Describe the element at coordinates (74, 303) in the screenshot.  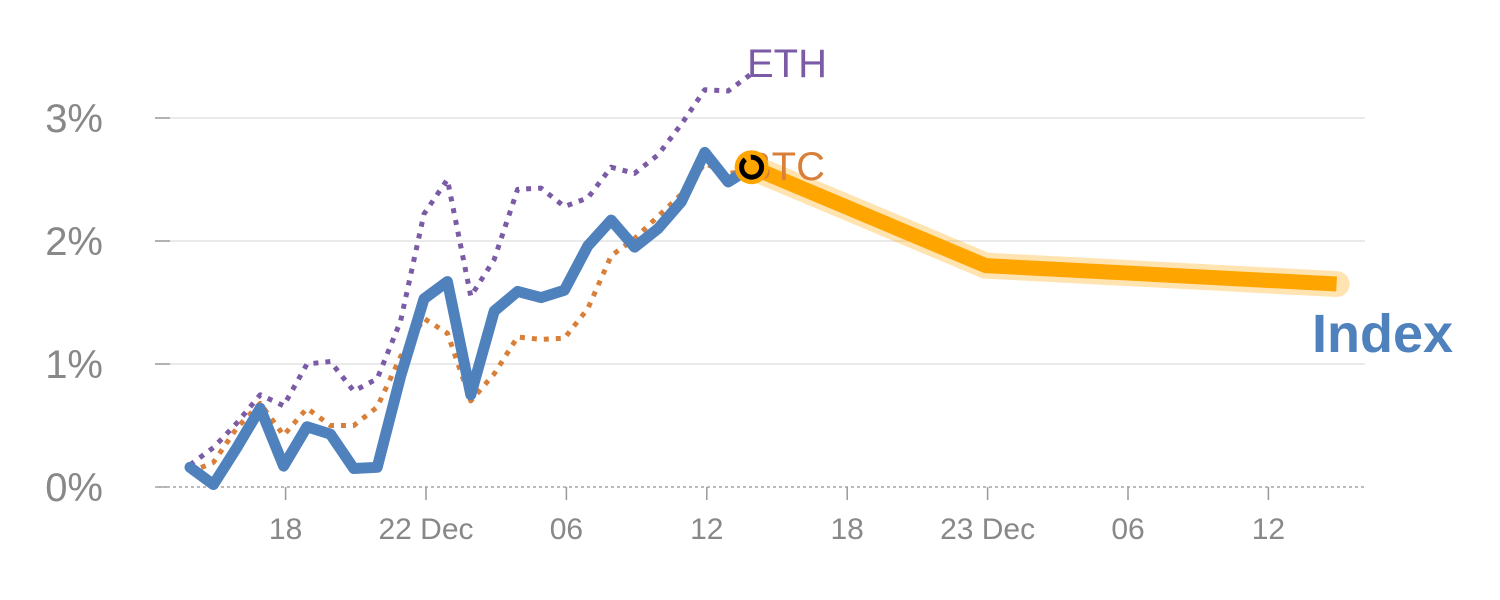
I see `y-axis-tick-labels: 0% 1% 2% 3%` at that location.